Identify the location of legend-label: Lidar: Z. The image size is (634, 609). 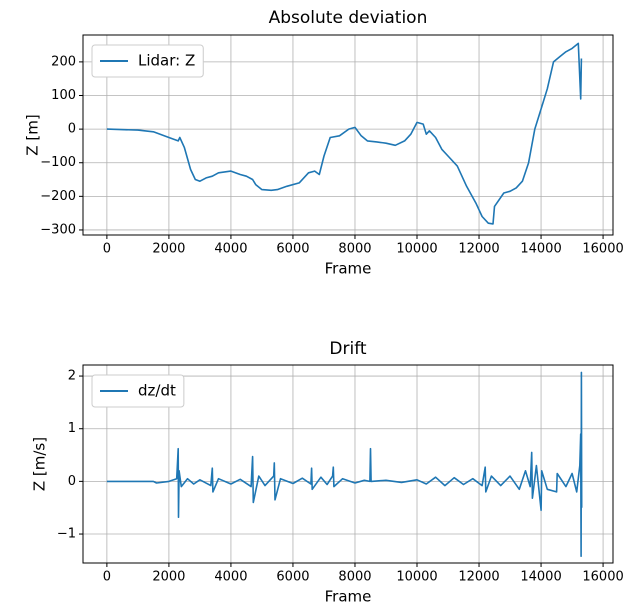
(166, 61).